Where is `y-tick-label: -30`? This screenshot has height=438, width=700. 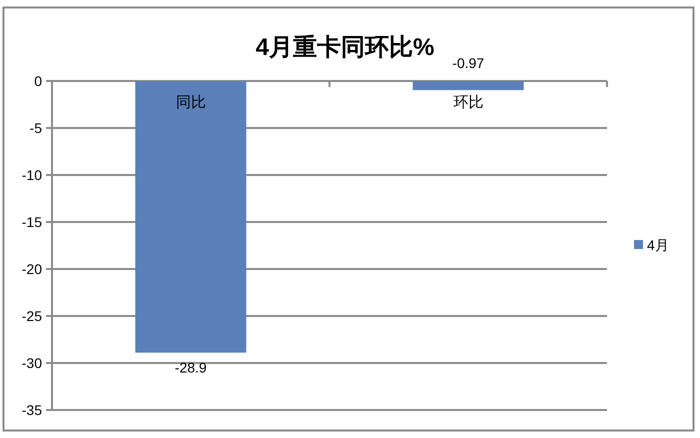 y-tick-label: -30 is located at coordinates (32, 363).